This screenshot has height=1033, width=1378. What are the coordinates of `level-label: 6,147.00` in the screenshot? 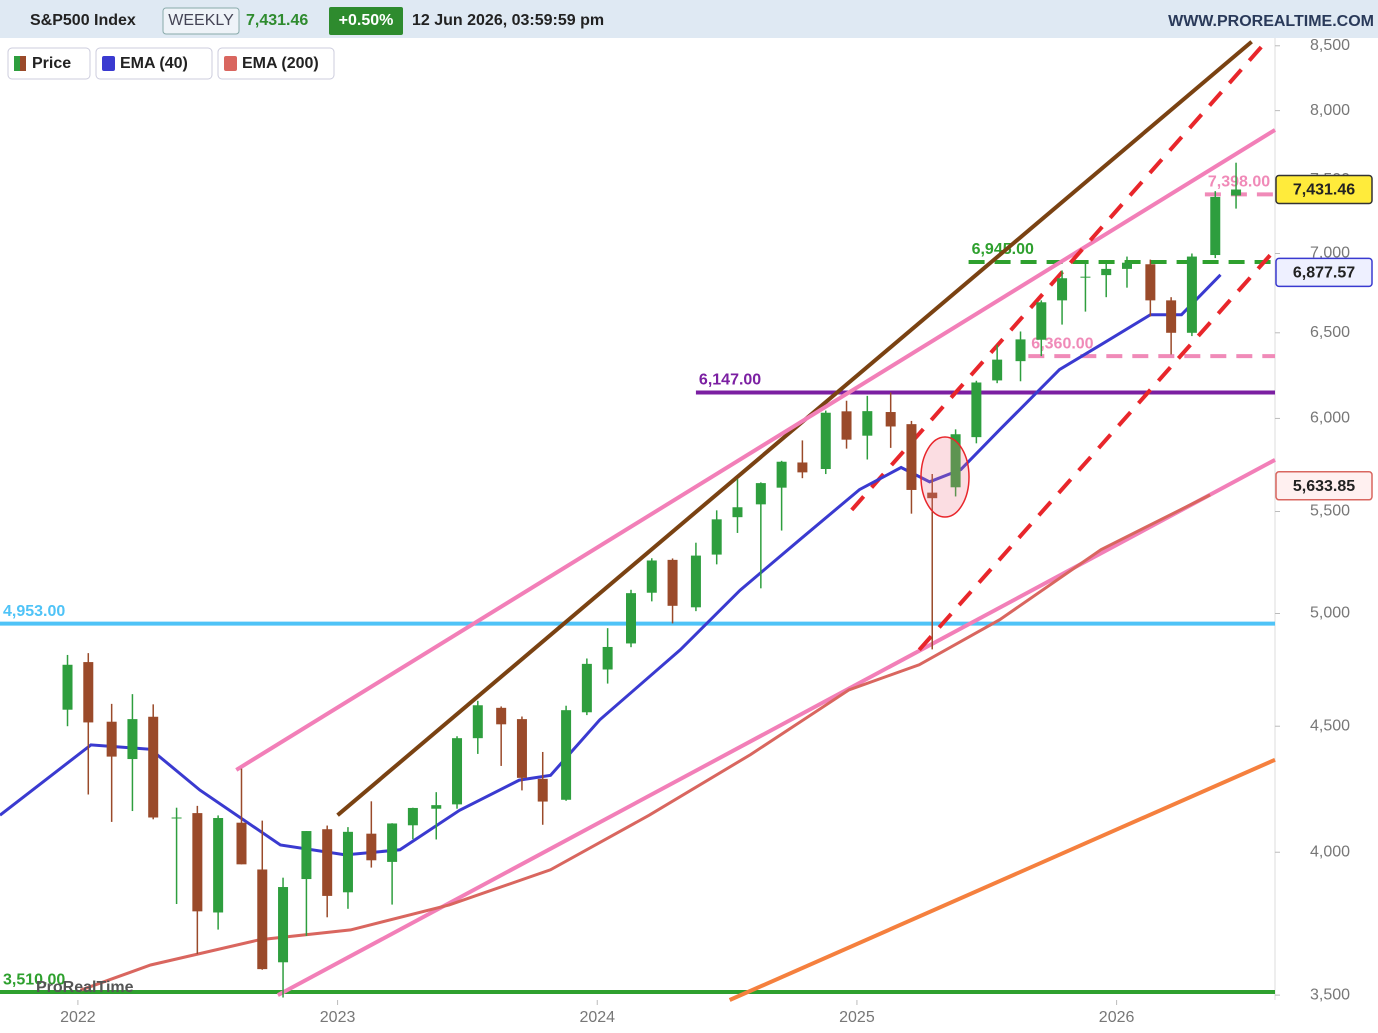 It's located at (730, 380).